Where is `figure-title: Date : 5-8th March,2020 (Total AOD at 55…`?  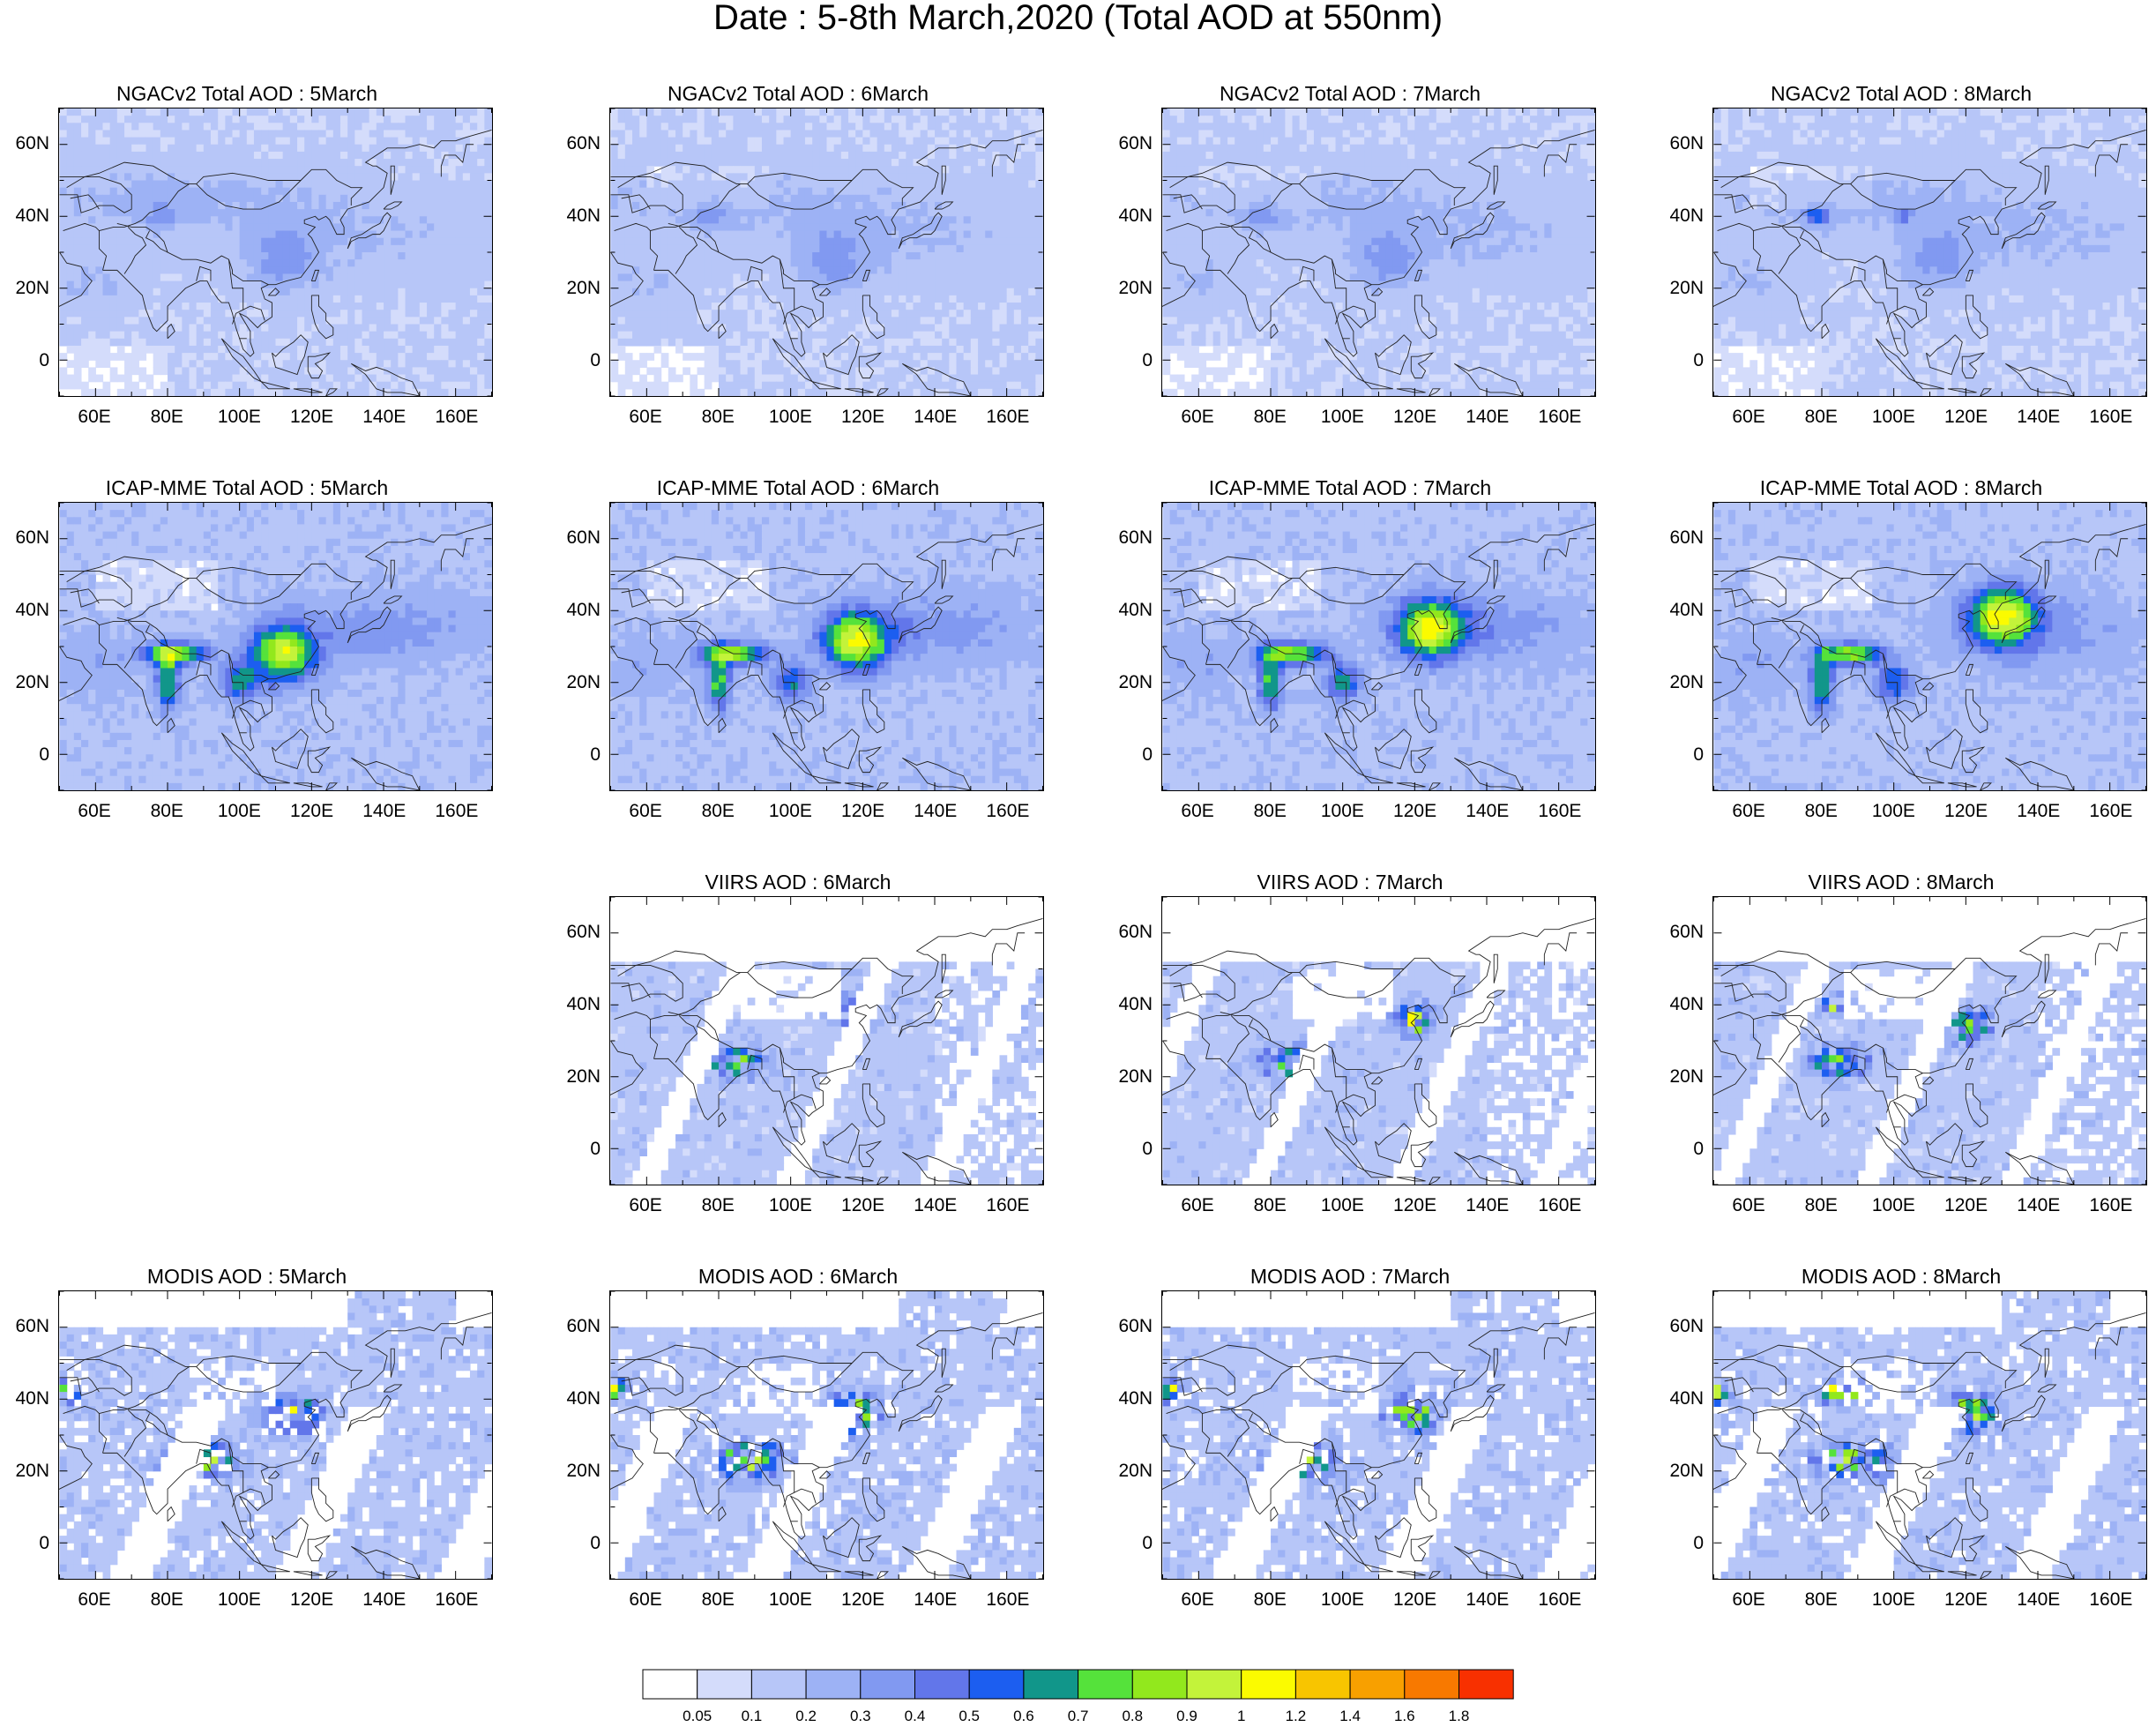 figure-title: Date : 5-8th March,2020 (Total AOD at 55… is located at coordinates (1078, 17).